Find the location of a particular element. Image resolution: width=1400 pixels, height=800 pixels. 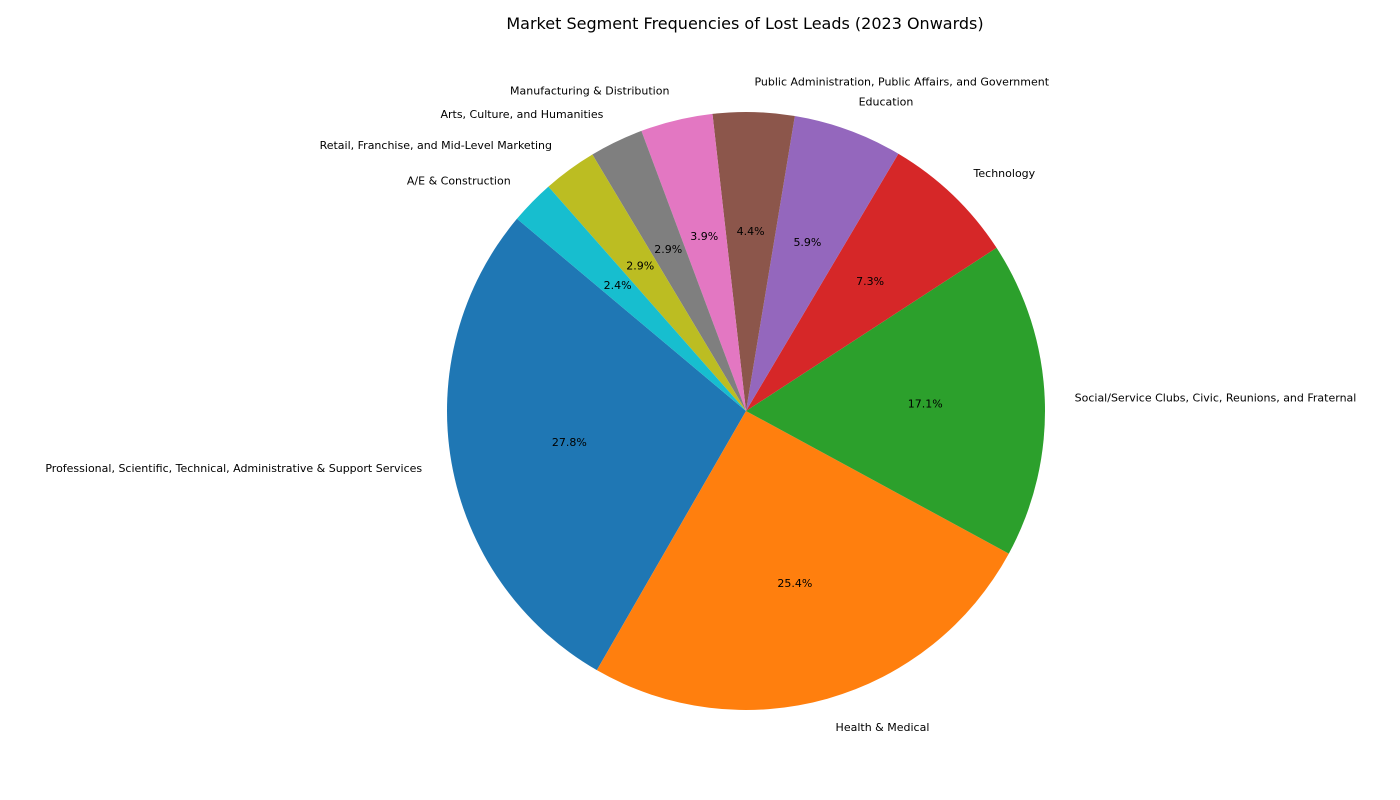

pie-category-label: Education is located at coordinates (886, 101).